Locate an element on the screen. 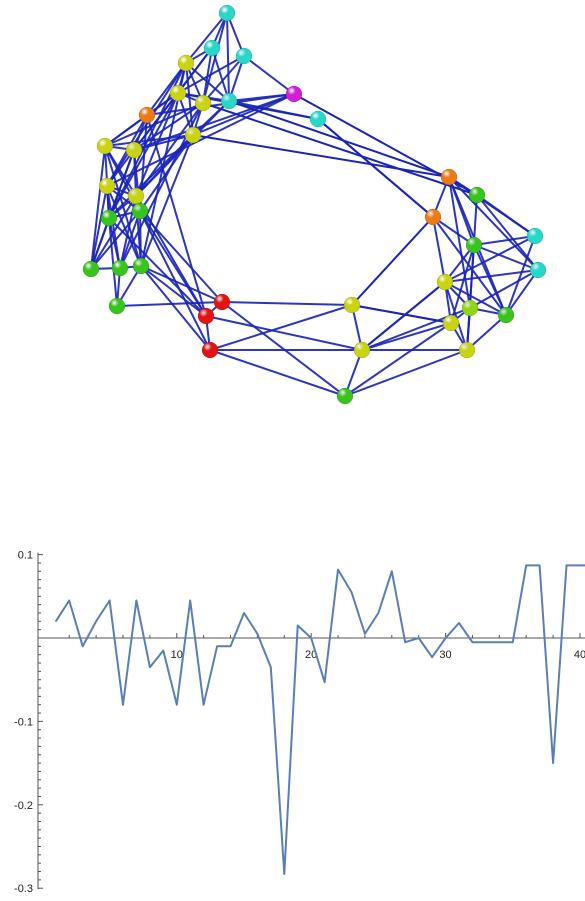 Image resolution: width=585 pixels, height=901 pixels. x-tick-label: 30 is located at coordinates (445, 655).